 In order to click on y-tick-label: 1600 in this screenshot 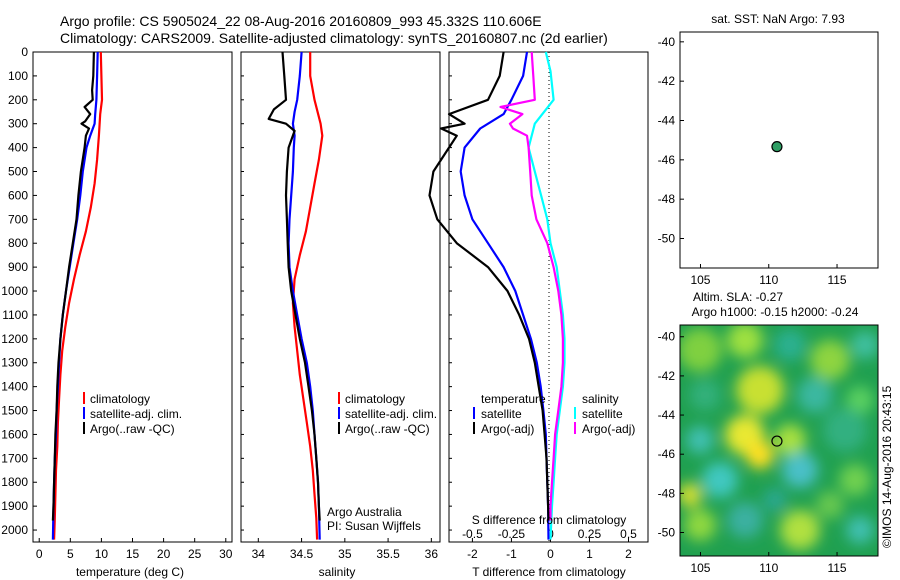, I will do `click(14, 434)`.